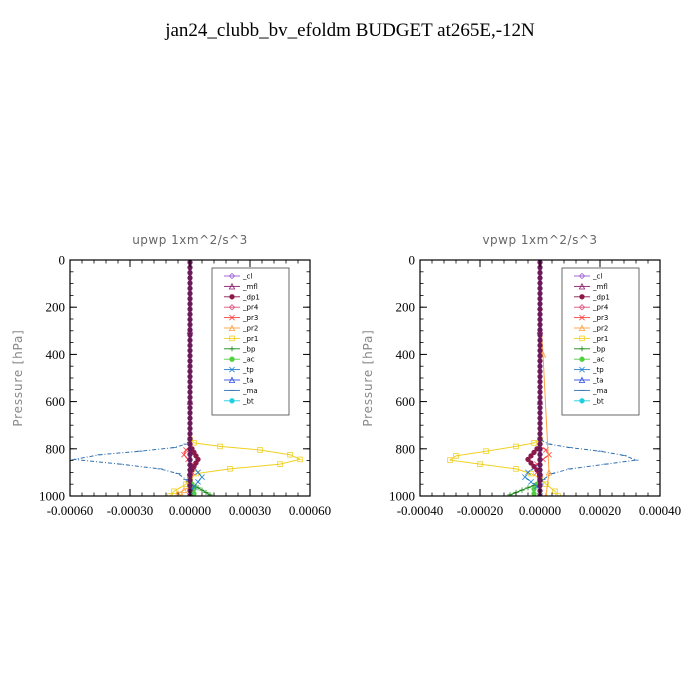  What do you see at coordinates (250, 510) in the screenshot?
I see `x-tick-label: 0.00030` at bounding box center [250, 510].